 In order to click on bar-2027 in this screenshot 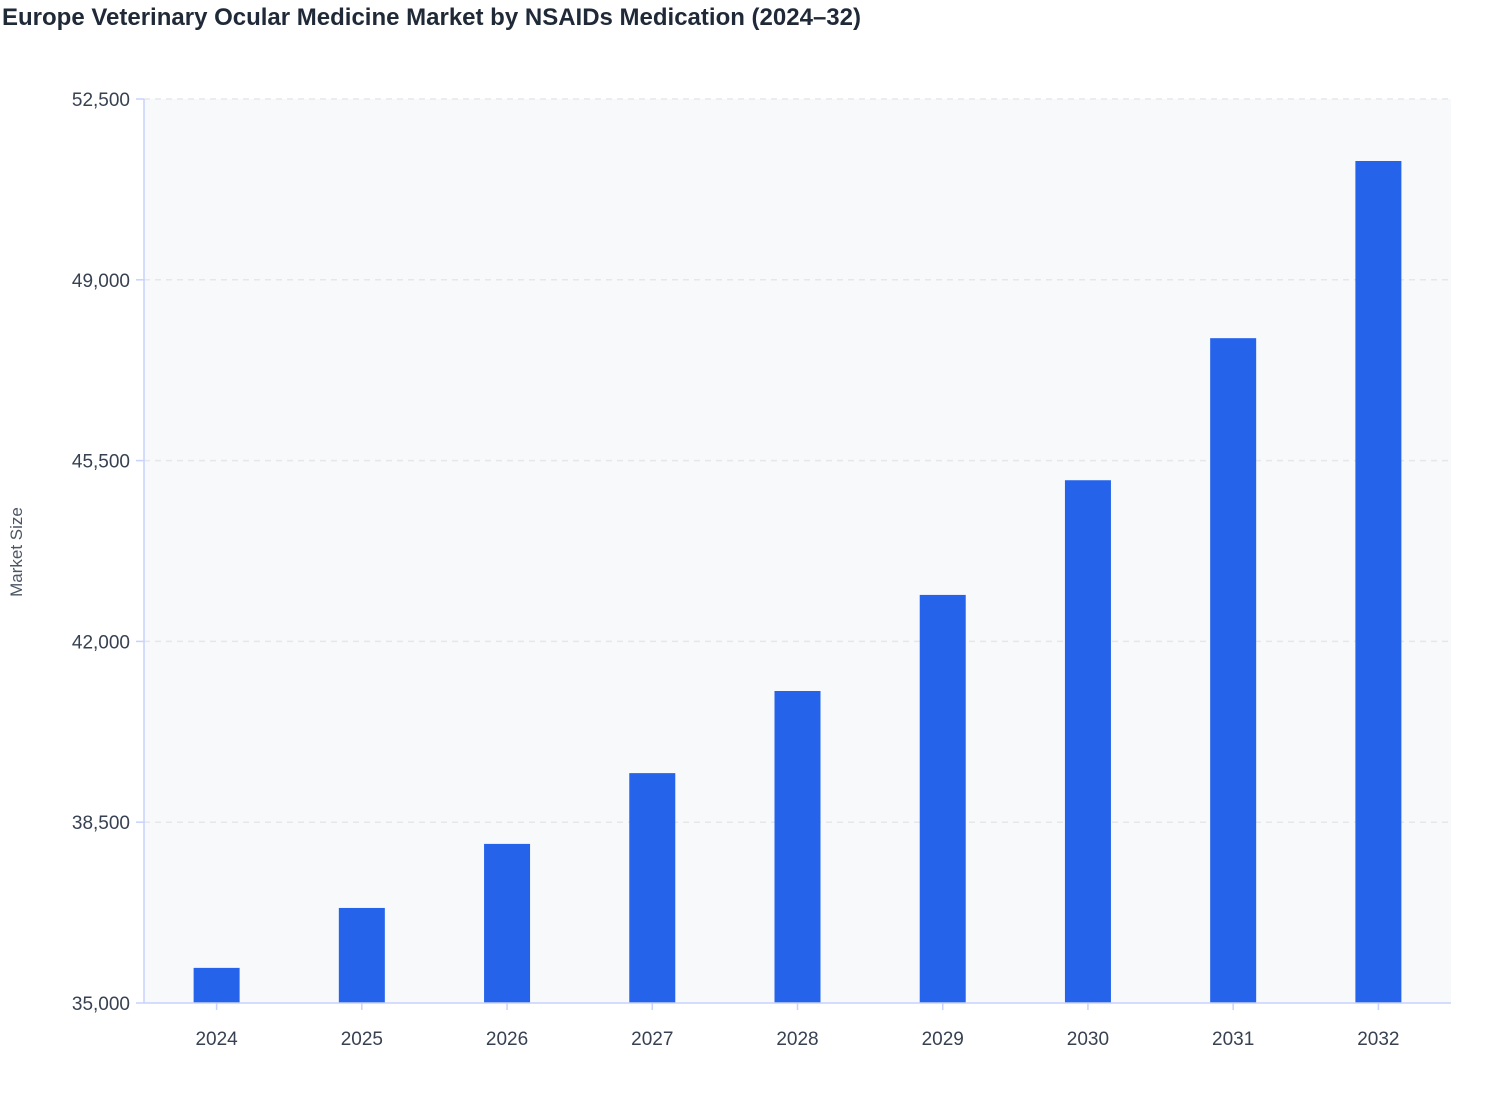, I will do `click(652, 888)`.